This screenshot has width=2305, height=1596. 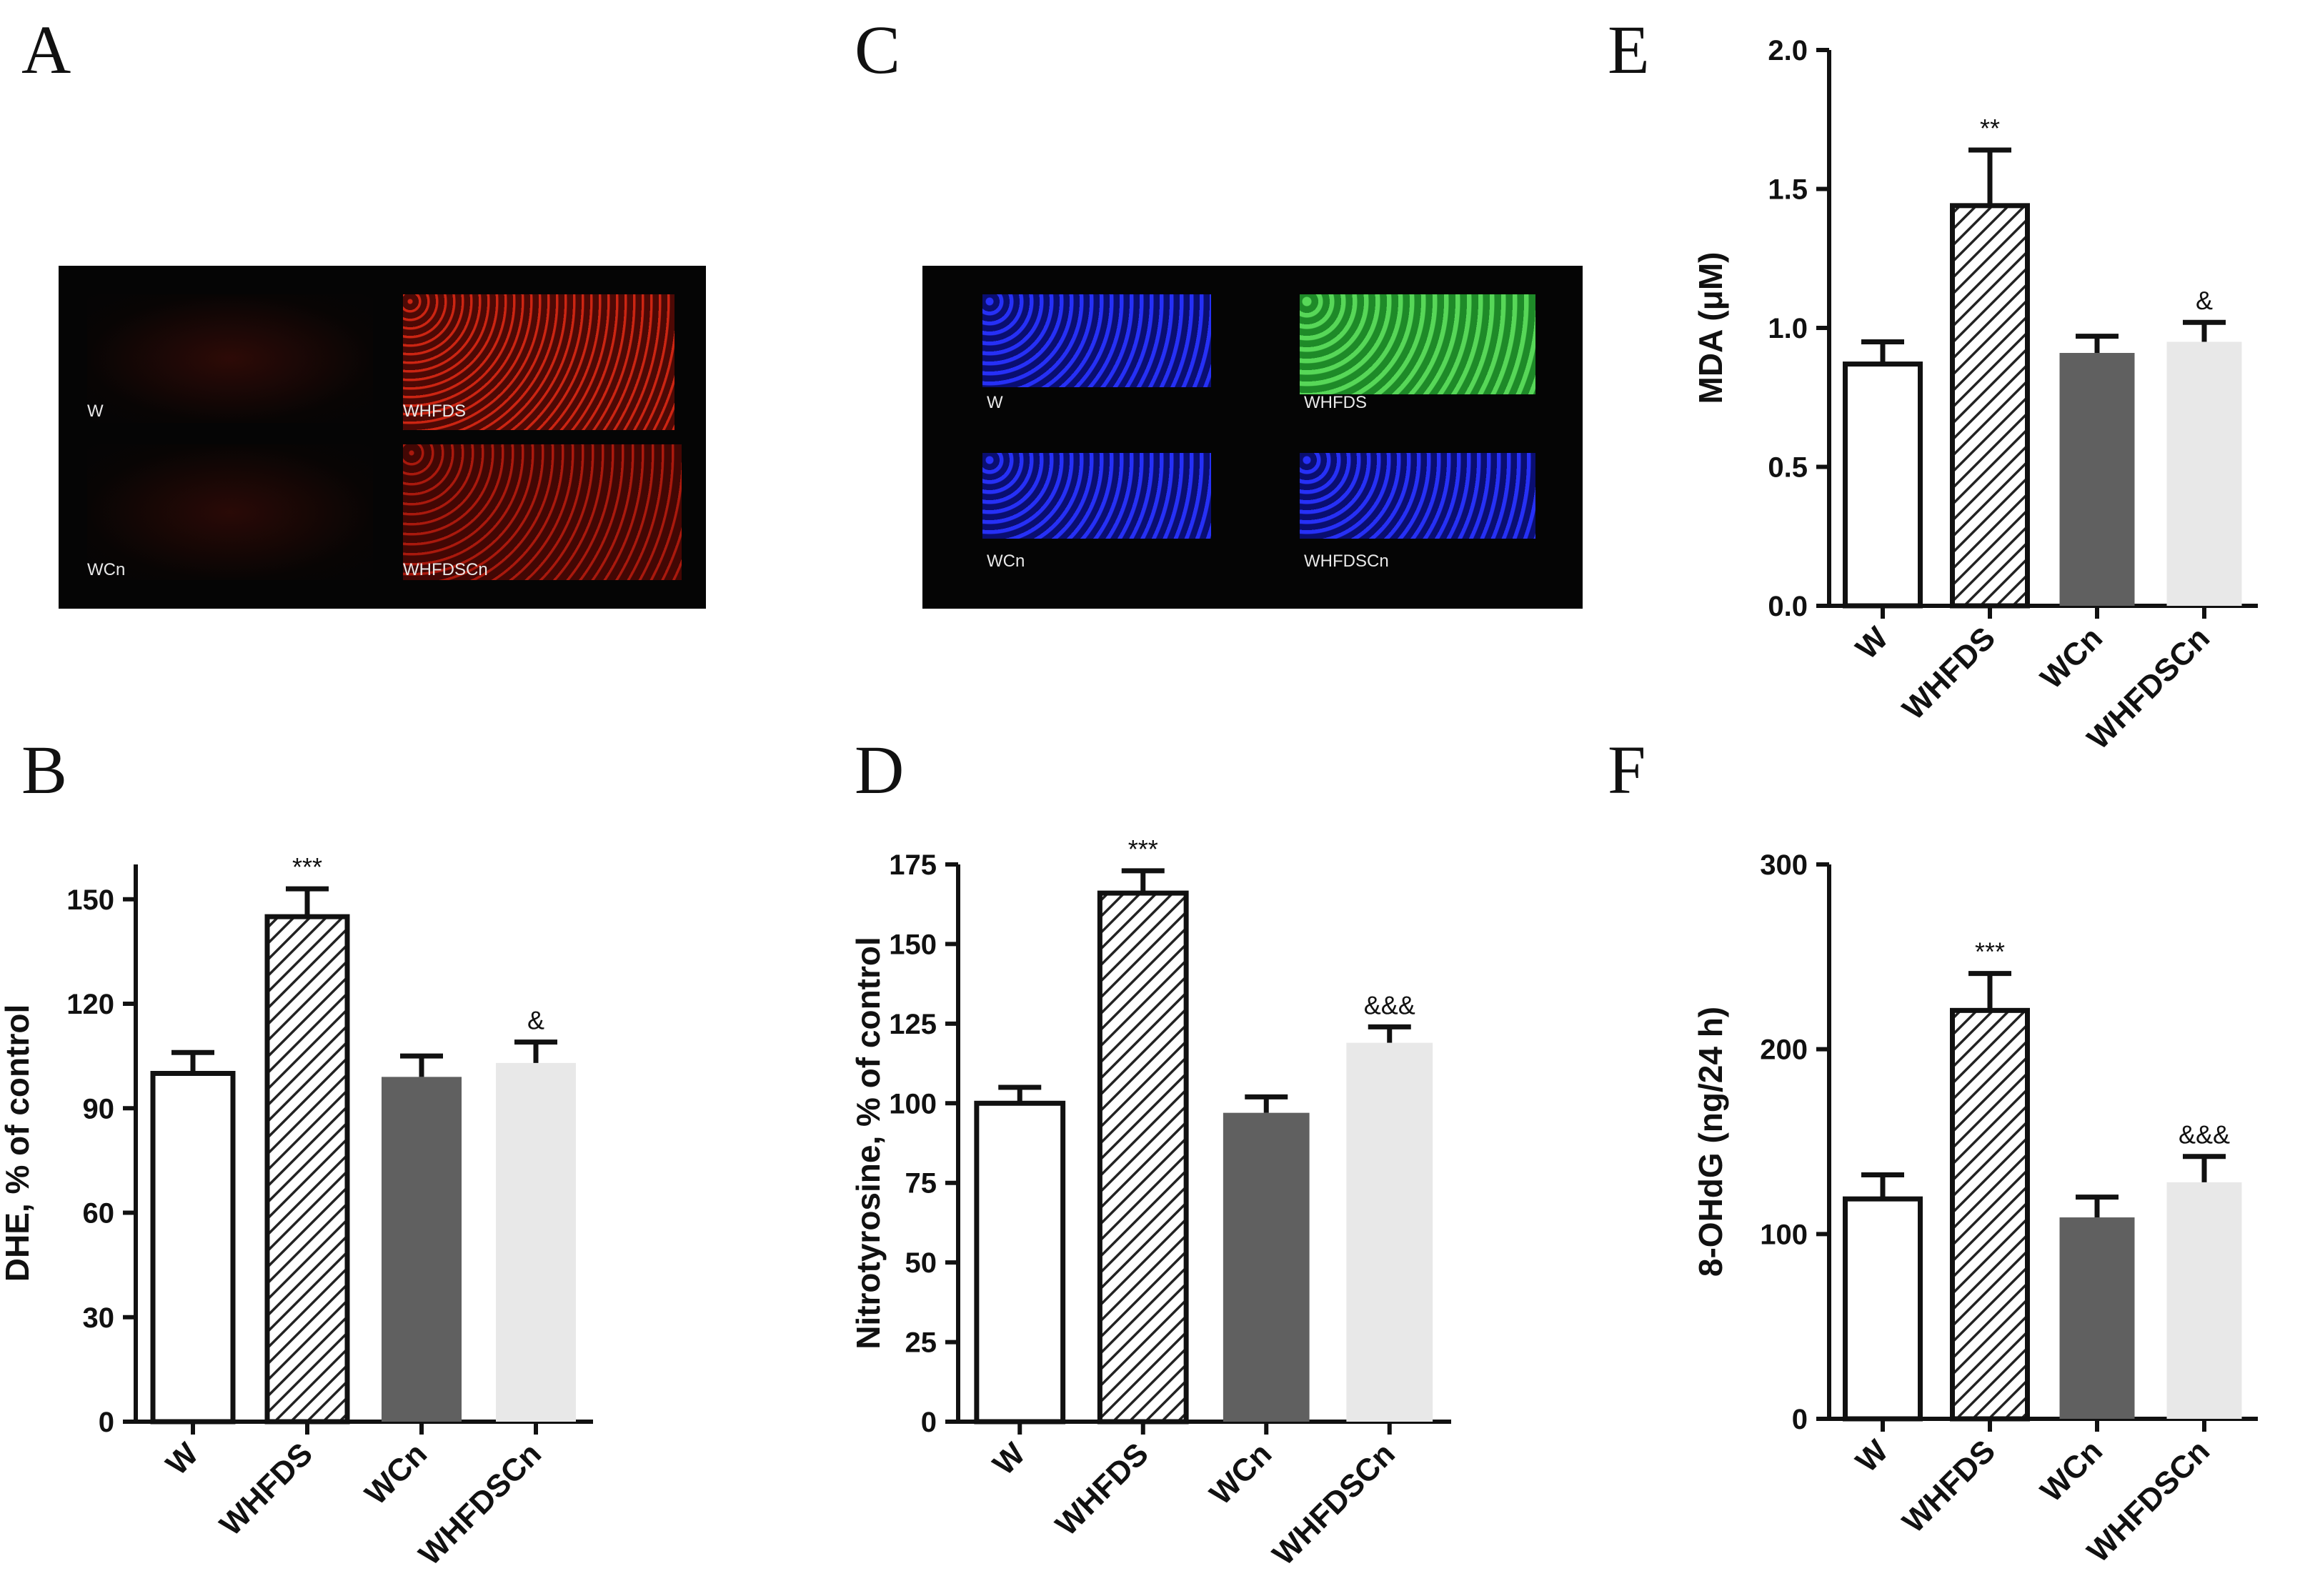 What do you see at coordinates (1788, 606) in the screenshot?
I see `y-tick-label: 0.0` at bounding box center [1788, 606].